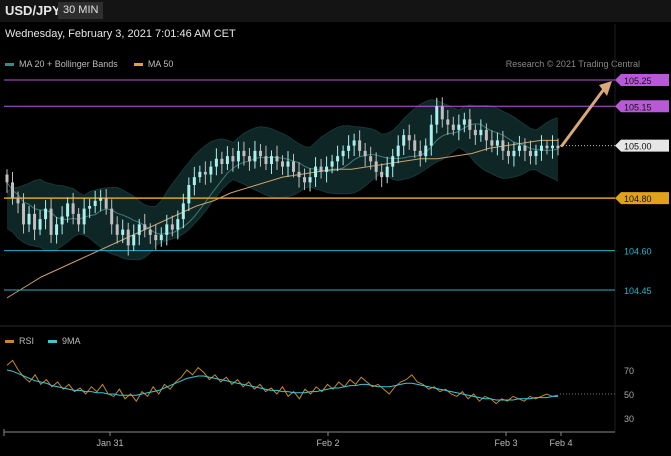  What do you see at coordinates (68, 64) in the screenshot?
I see `ma20-legend-label: MA 20 + Bollinger Bands` at bounding box center [68, 64].